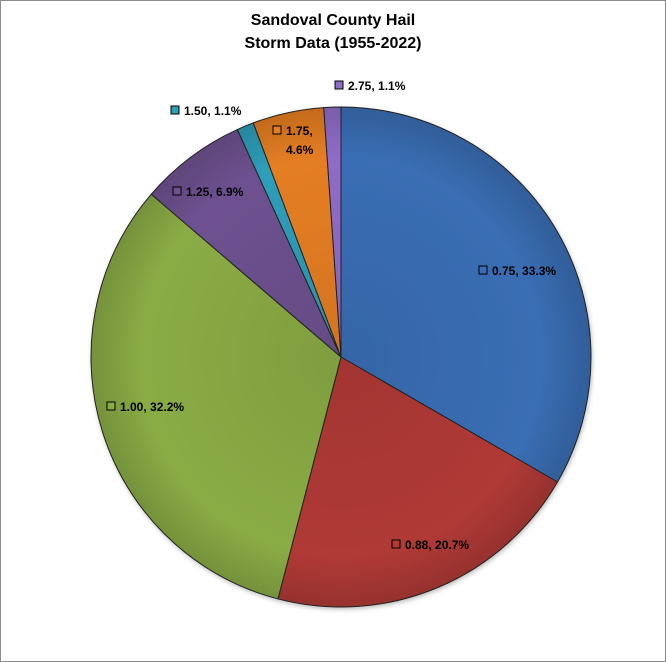 This screenshot has height=662, width=666. What do you see at coordinates (213, 111) in the screenshot?
I see `data-label-text-1.50: 1.50, 1.1%` at bounding box center [213, 111].